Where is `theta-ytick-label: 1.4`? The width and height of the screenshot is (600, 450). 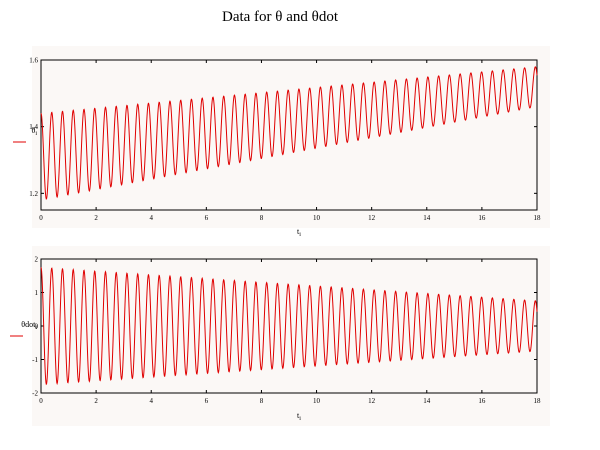 theta-ytick-label: 1.4 is located at coordinates (33, 127).